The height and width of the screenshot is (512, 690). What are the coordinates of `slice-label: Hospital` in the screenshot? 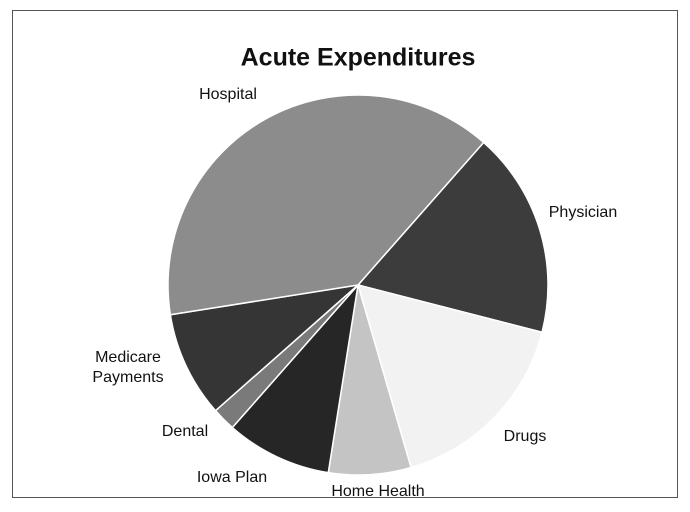 It's located at (228, 94).